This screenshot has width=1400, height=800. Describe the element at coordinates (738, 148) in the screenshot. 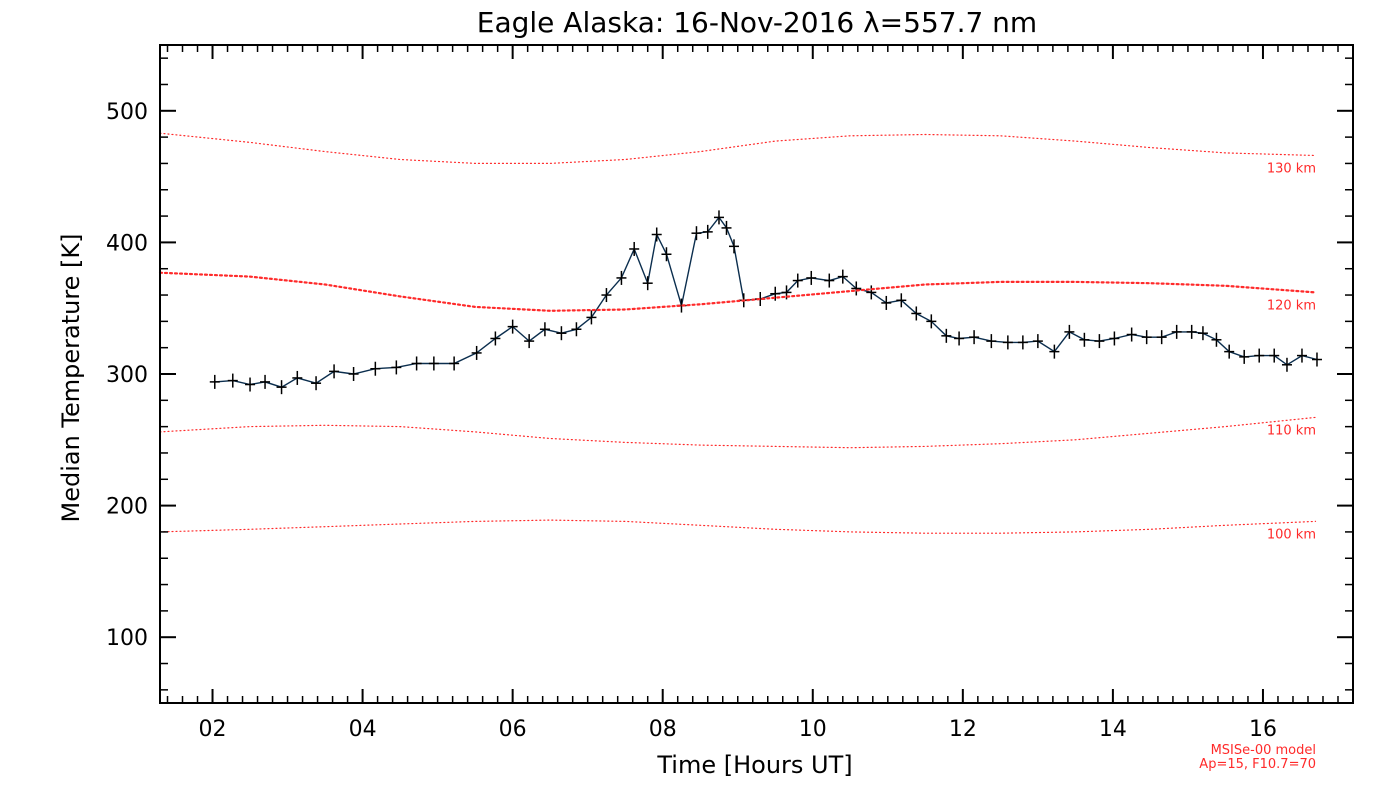

I see `model-curve-130-km` at that location.